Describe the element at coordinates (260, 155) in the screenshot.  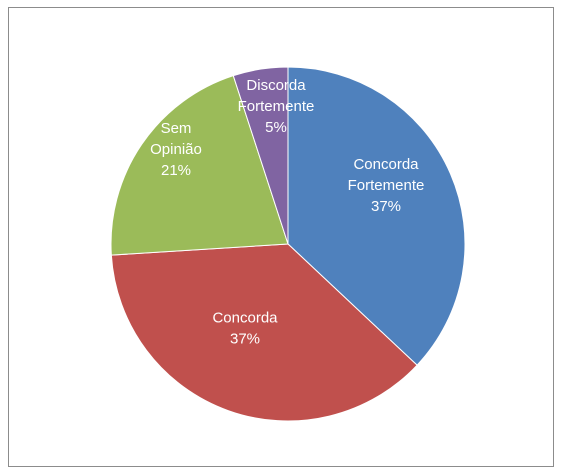
I see `slice-discorda-fortemente` at that location.